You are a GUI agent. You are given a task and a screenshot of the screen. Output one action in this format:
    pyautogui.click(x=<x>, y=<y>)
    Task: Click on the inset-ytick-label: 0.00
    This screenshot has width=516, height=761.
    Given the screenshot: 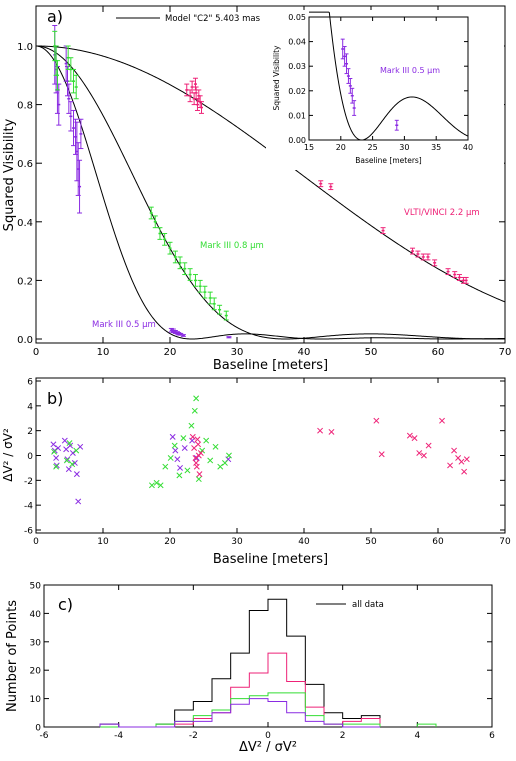 What is the action you would take?
    pyautogui.click(x=297, y=140)
    